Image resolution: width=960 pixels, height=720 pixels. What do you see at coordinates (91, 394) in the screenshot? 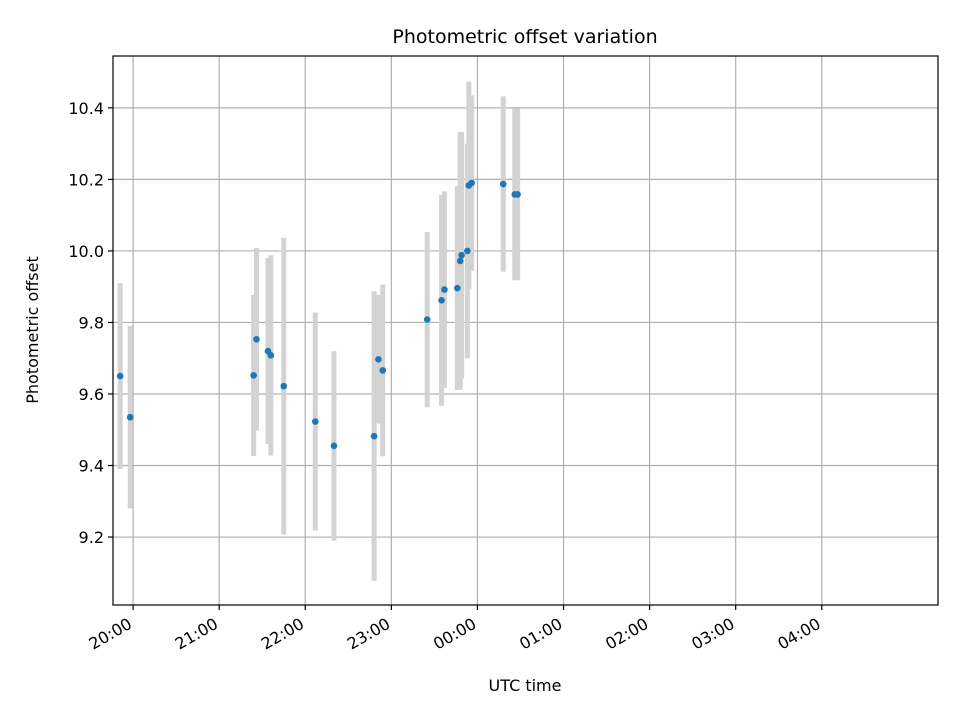
I see `y-tick-label: 9.6` at bounding box center [91, 394].